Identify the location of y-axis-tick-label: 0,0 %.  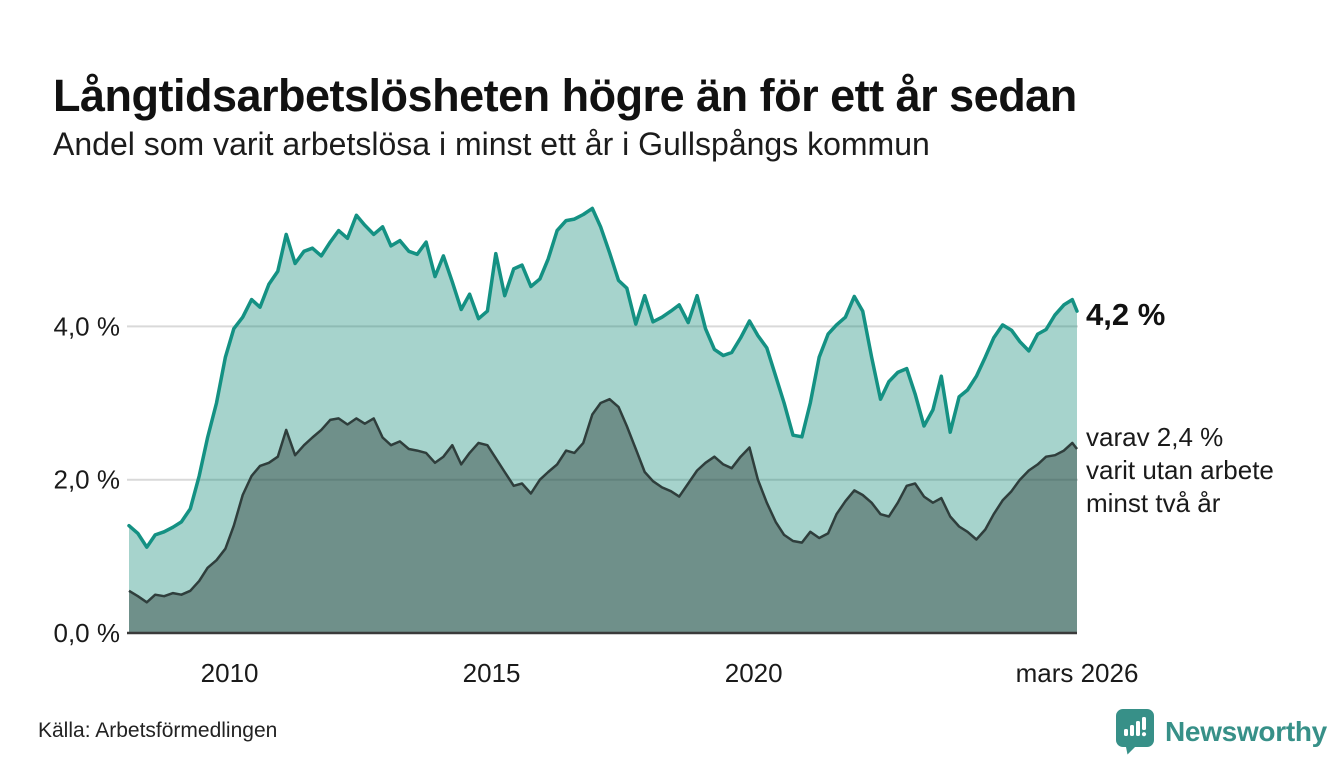
(87, 633).